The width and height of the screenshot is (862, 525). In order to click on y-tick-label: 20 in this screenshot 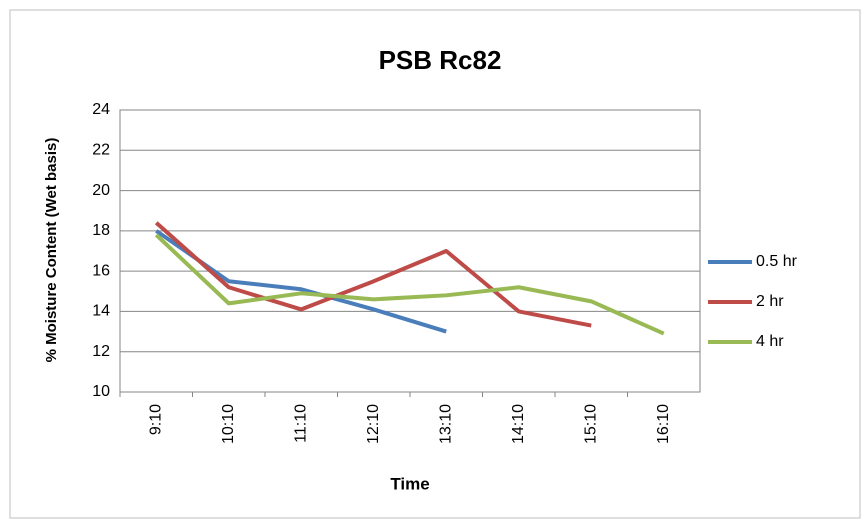, I will do `click(101, 190)`.